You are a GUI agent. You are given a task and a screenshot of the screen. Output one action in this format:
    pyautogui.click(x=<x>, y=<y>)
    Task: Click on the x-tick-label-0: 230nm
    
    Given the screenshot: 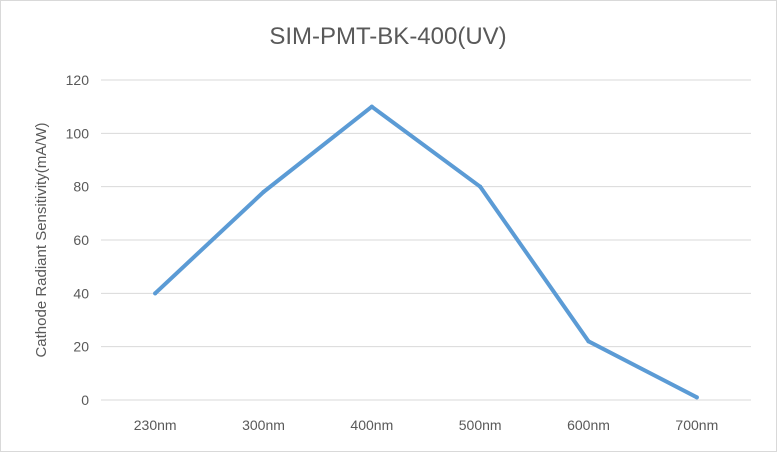 What is the action you would take?
    pyautogui.click(x=155, y=425)
    